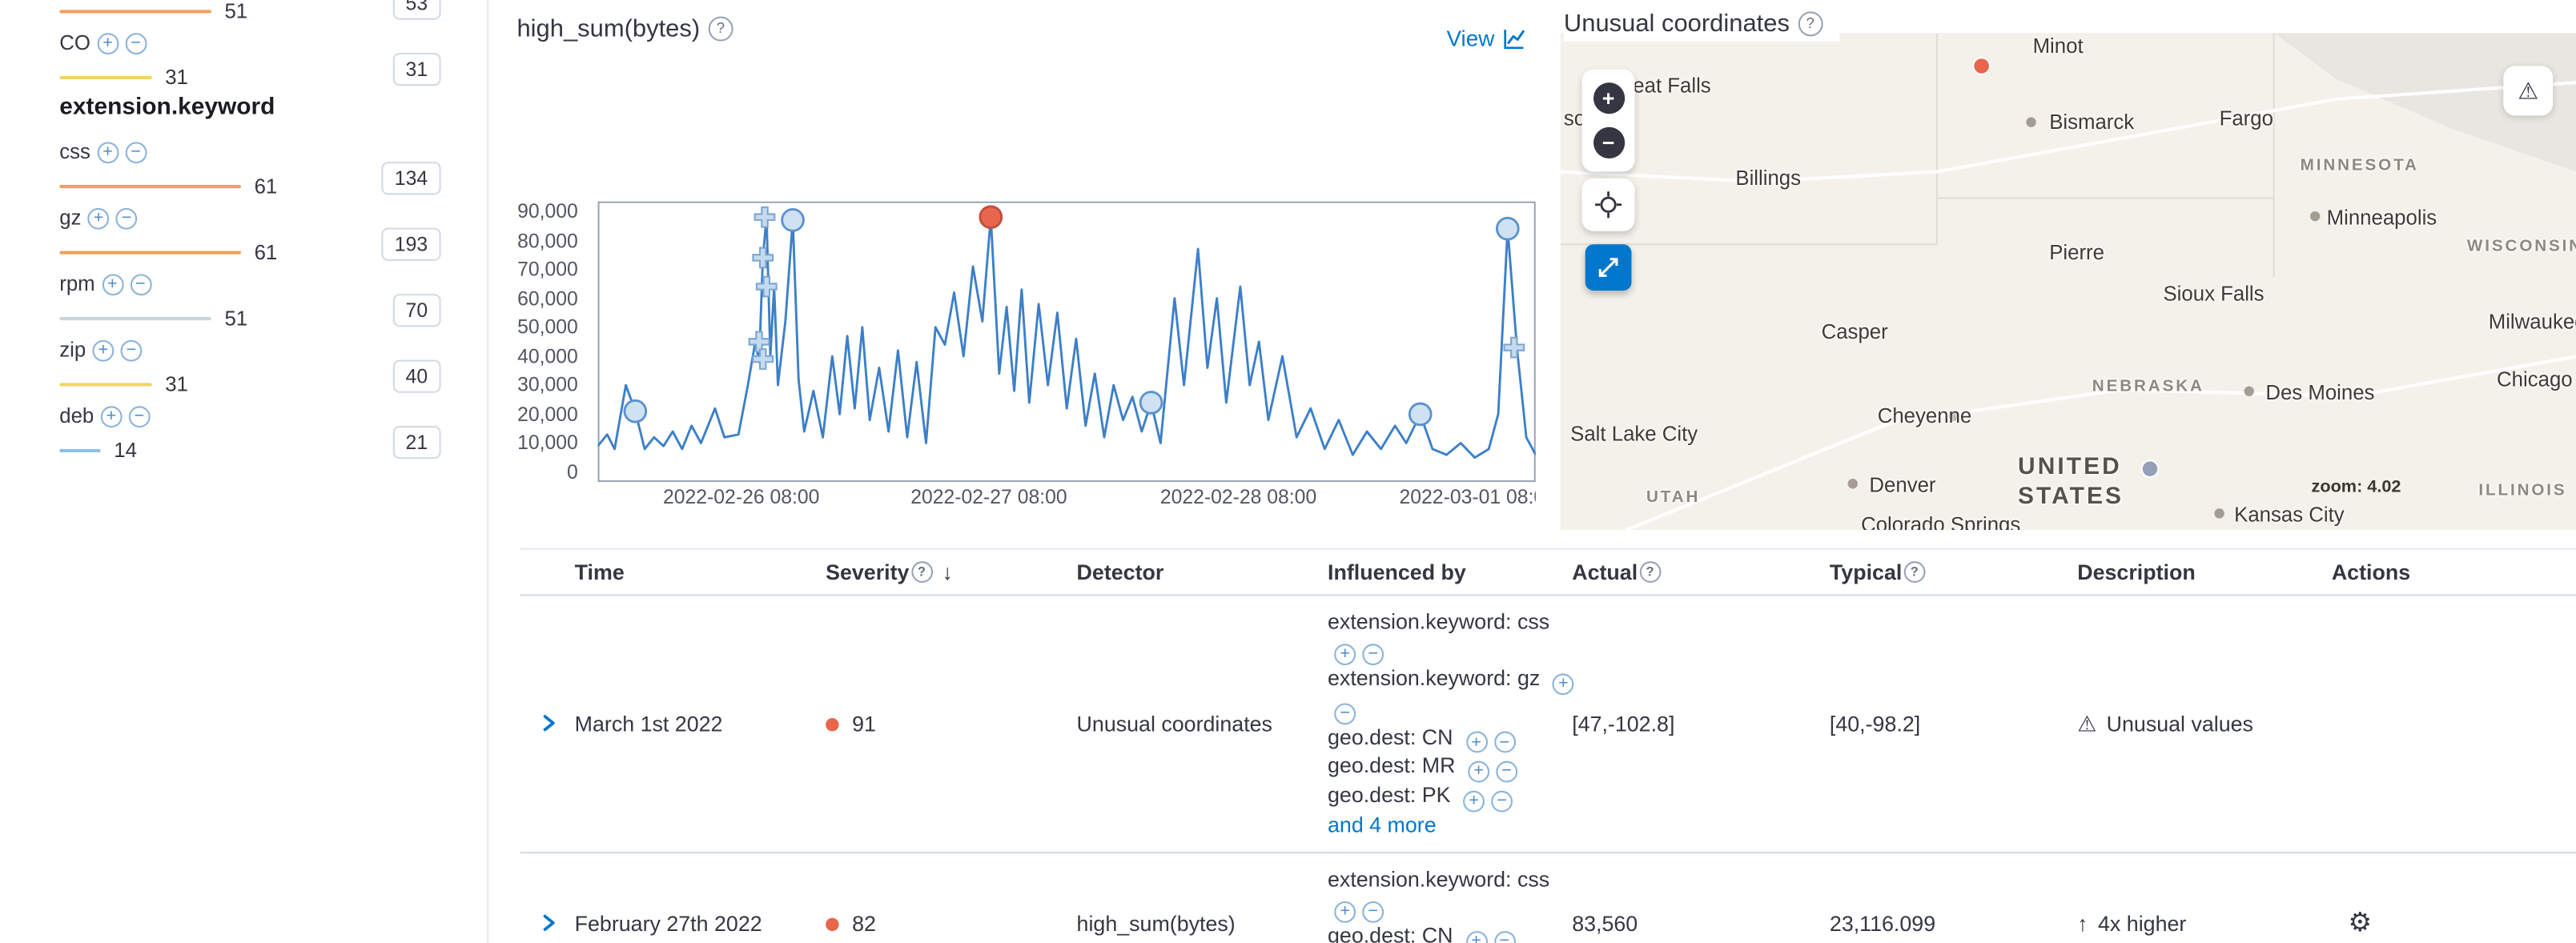 Image resolution: width=2576 pixels, height=943 pixels. Describe the element at coordinates (1605, 572) in the screenshot. I see `column-header-label: Actual` at that location.